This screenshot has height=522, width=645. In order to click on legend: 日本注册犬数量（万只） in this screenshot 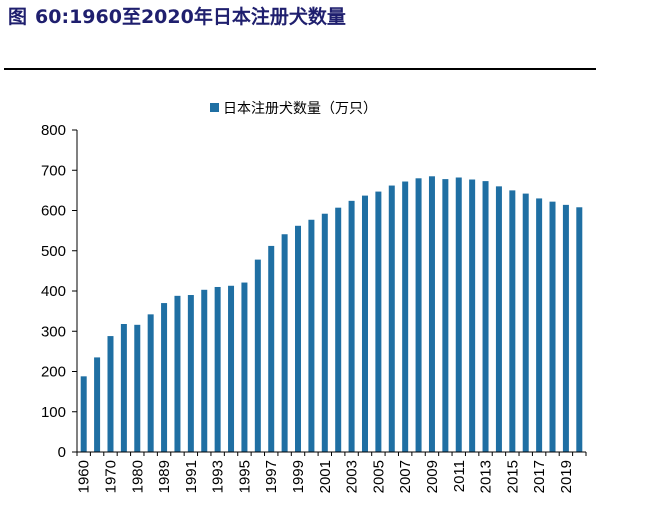, I will do `click(293, 109)`.